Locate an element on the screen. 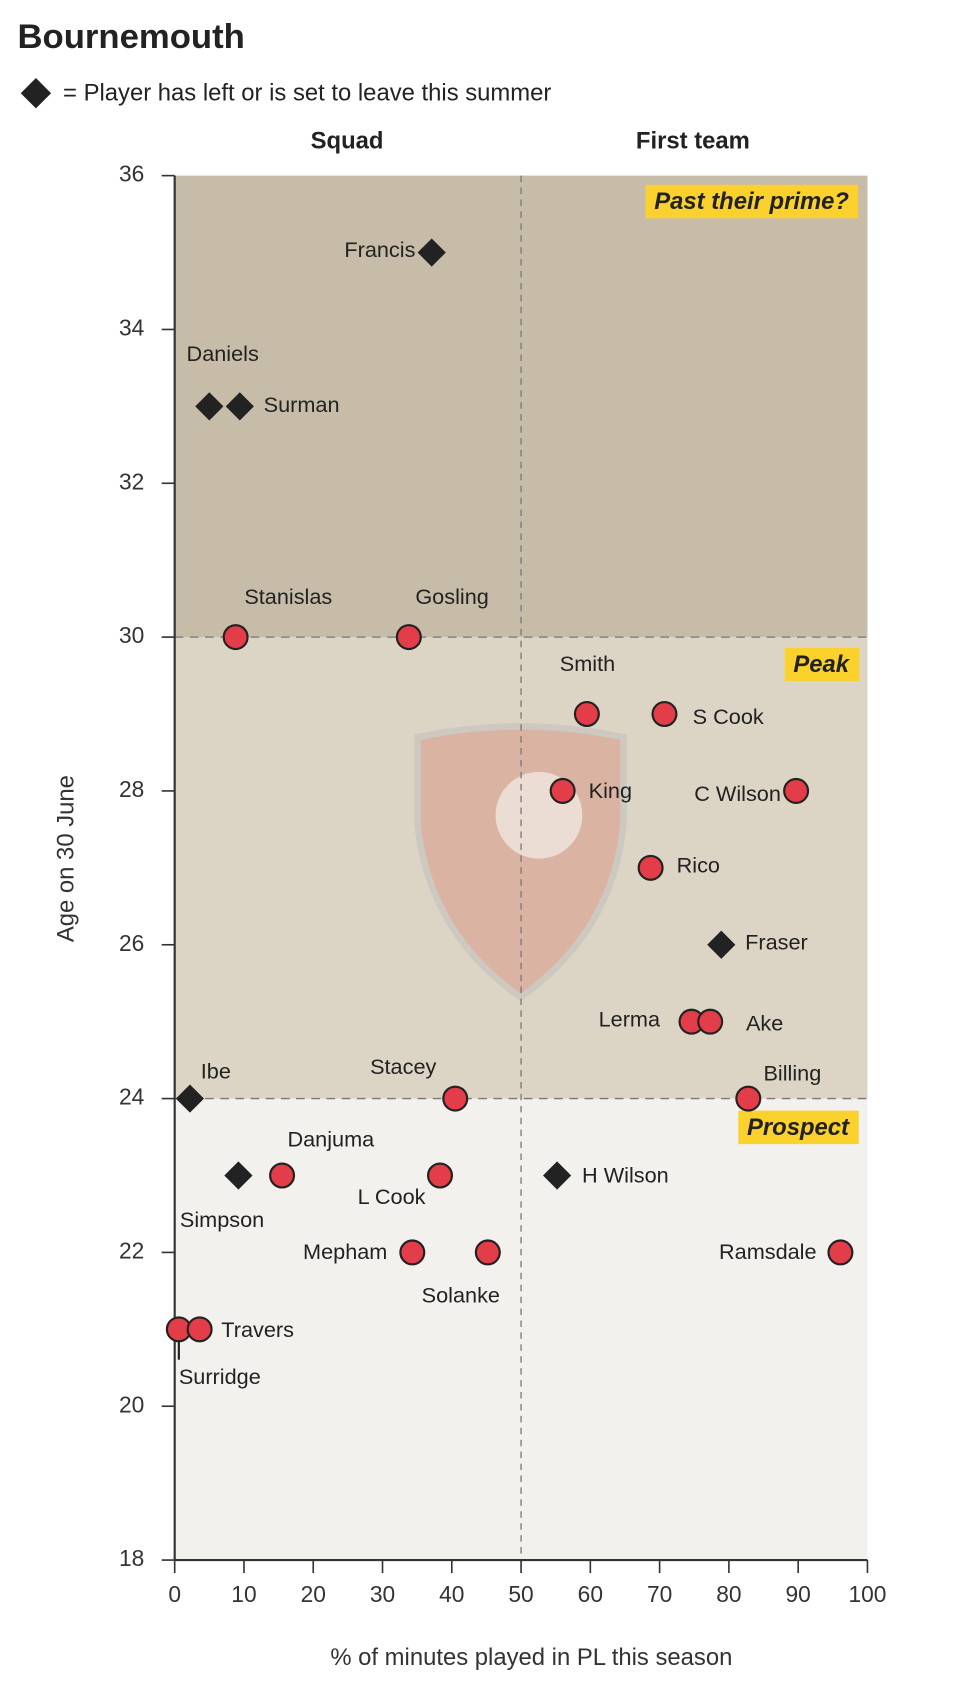 This screenshot has height=1701, width=976. x-tick-label: 90 is located at coordinates (798, 1594).